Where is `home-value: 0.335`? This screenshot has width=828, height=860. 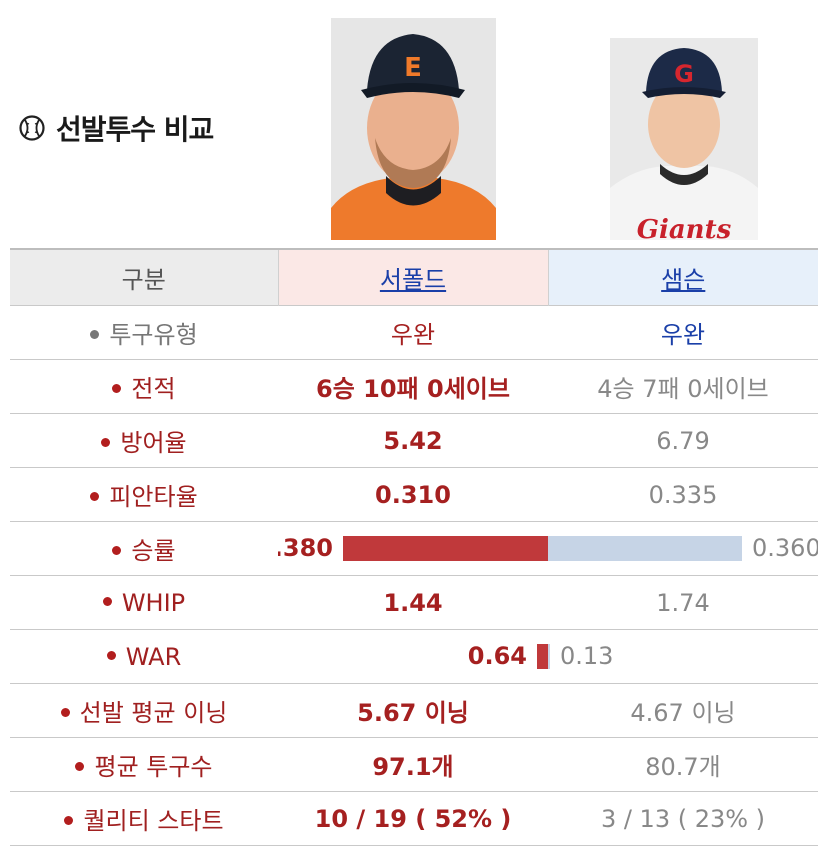
home-value: 0.335 is located at coordinates (683, 495).